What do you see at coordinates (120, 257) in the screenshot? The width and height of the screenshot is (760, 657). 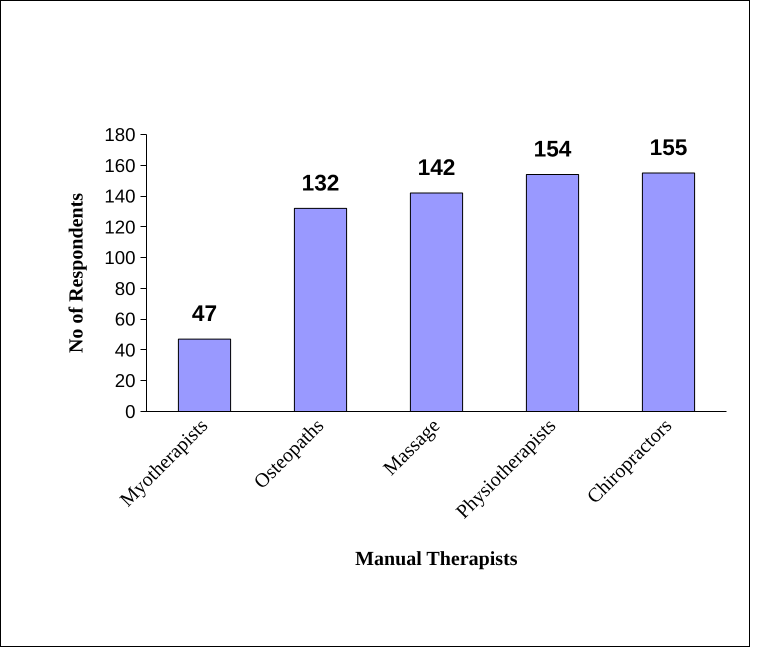 I see `y-tick-label: 100` at bounding box center [120, 257].